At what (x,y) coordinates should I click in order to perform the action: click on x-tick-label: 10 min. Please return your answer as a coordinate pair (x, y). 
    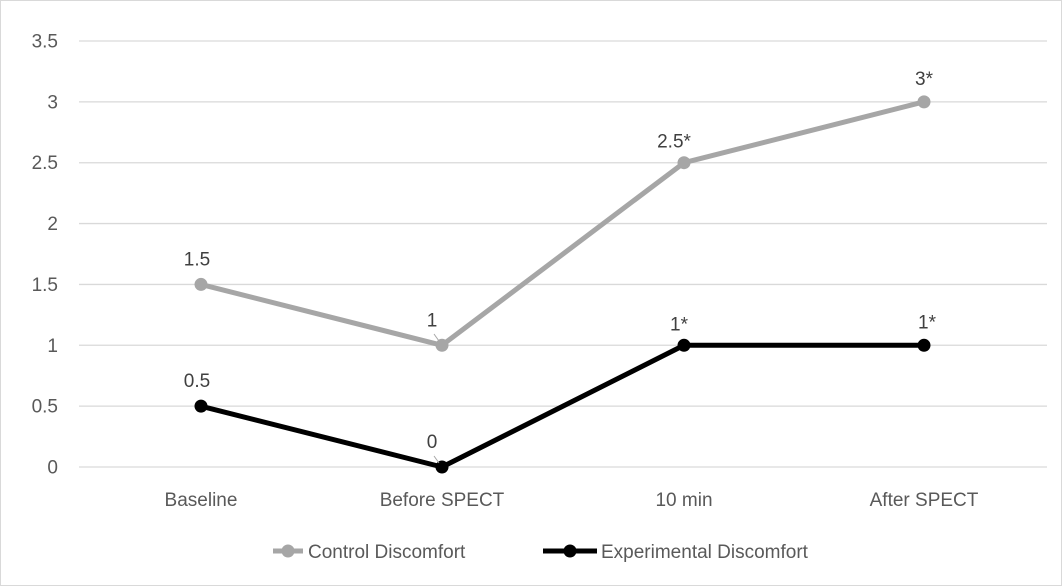
    Looking at the image, I should click on (683, 500).